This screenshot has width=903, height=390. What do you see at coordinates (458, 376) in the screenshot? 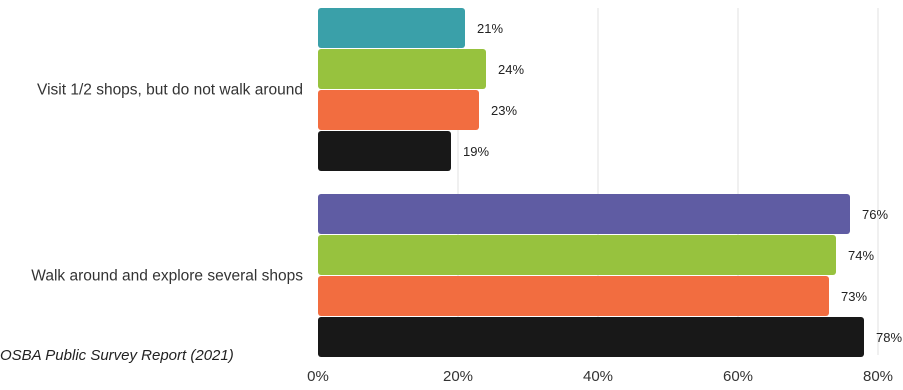
I see `x-tick-label: 20%` at bounding box center [458, 376].